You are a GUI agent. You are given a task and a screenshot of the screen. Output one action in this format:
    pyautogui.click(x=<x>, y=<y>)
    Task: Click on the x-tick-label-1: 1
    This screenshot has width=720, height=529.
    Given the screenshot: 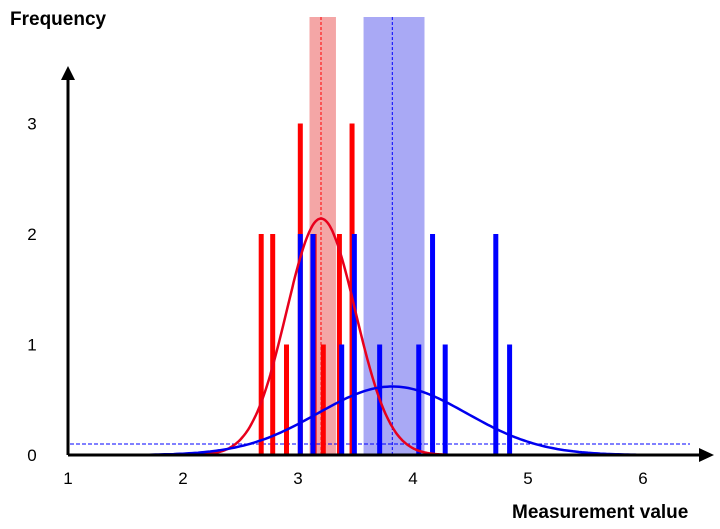 What is the action you would take?
    pyautogui.click(x=67, y=478)
    